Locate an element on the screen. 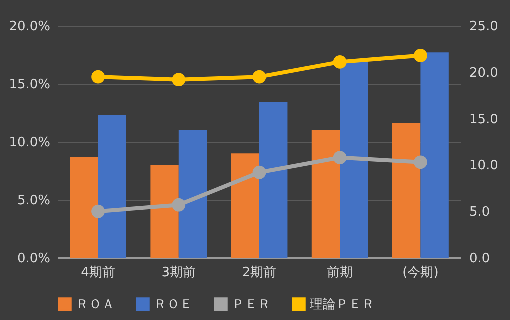  x-tick-label: (今期) is located at coordinates (420, 273).